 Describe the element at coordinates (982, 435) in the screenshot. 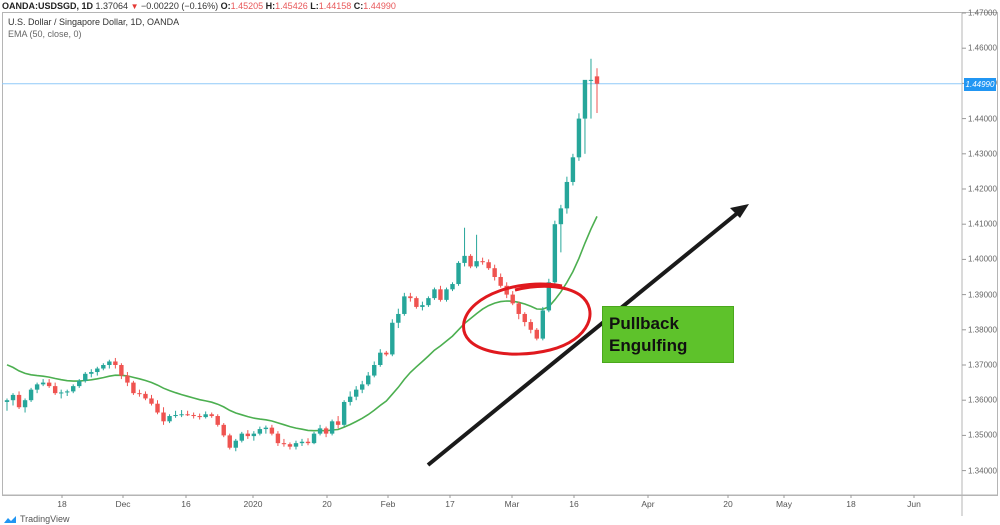

I see `price-axis-label: 1.35000` at that location.